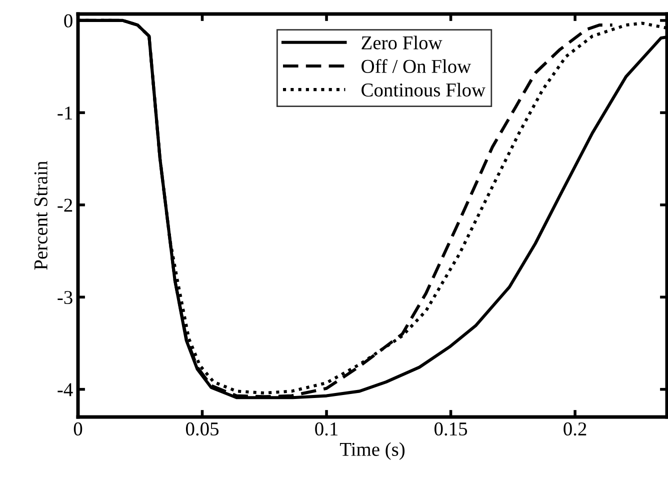  What do you see at coordinates (41, 215) in the screenshot?
I see `y-axis-title: Percent Strain` at bounding box center [41, 215].